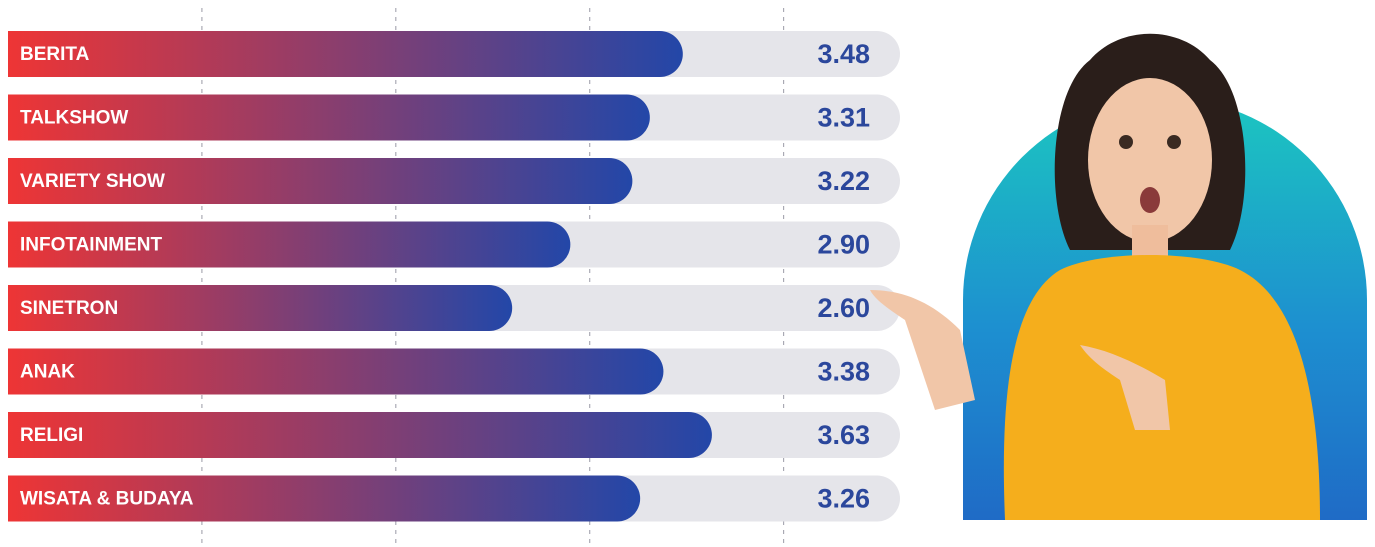  I want to click on category-label: SINETRON, so click(69, 308).